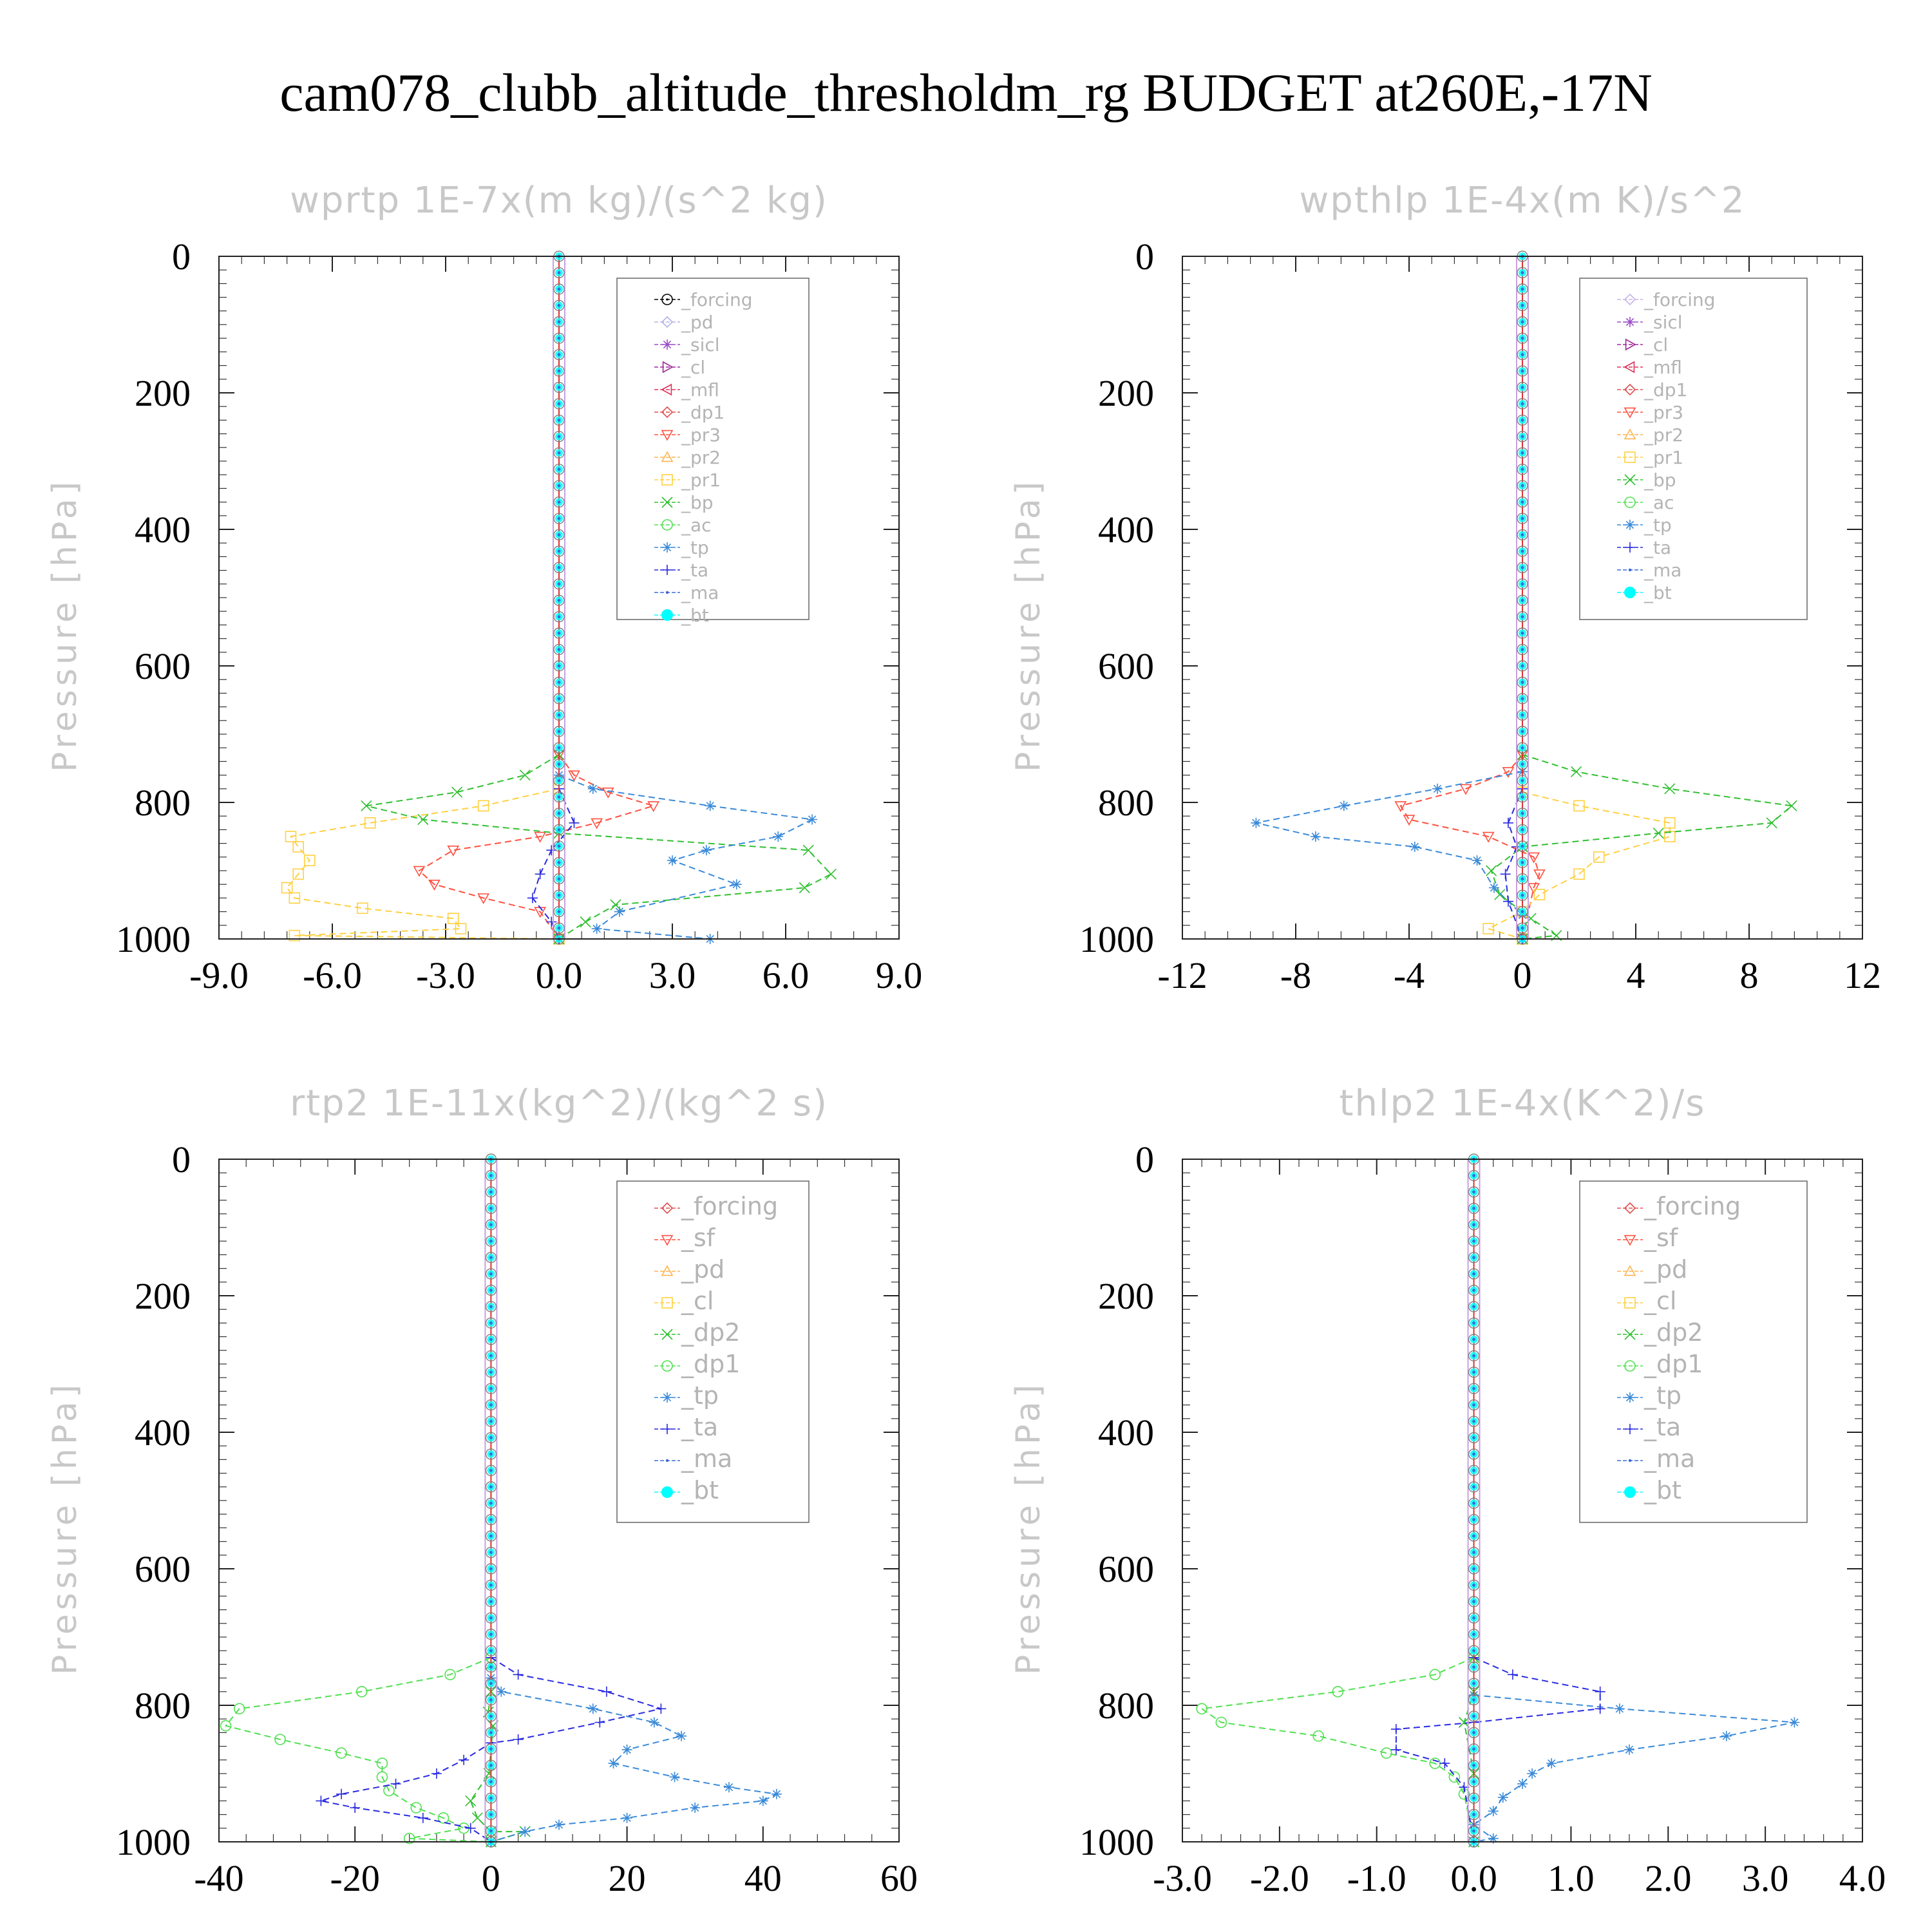 This screenshot has height=1932, width=1932. What do you see at coordinates (1498, 1500) in the screenshot?
I see `plot-area` at bounding box center [1498, 1500].